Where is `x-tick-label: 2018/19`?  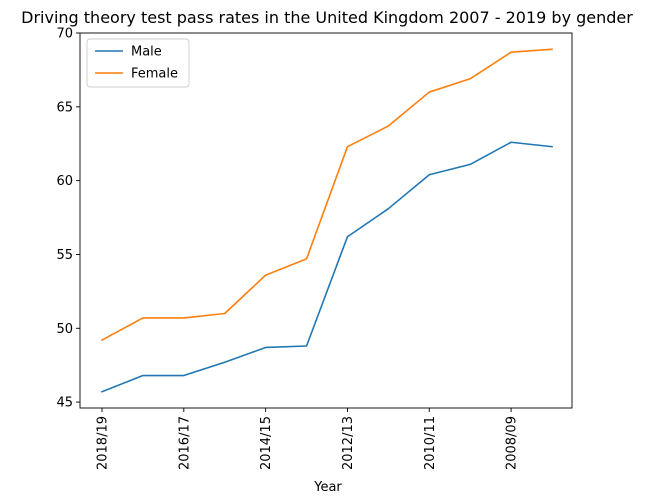 x-tick-label: 2018/19 is located at coordinates (103, 443).